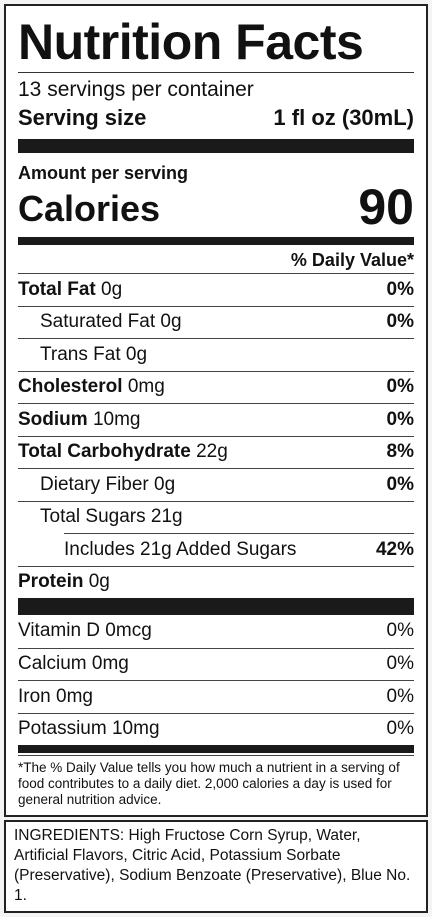  I want to click on divider, so click(216, 72).